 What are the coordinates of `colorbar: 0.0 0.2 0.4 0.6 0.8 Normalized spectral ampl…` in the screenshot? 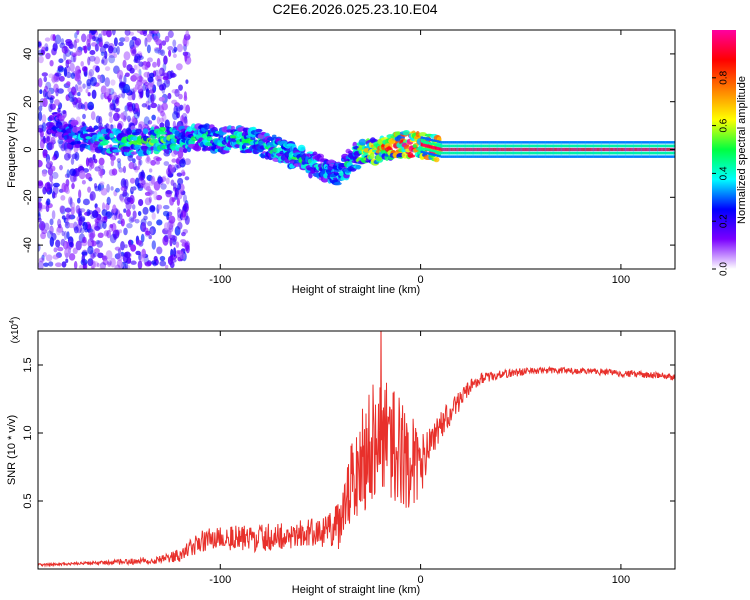 It's located at (730, 153).